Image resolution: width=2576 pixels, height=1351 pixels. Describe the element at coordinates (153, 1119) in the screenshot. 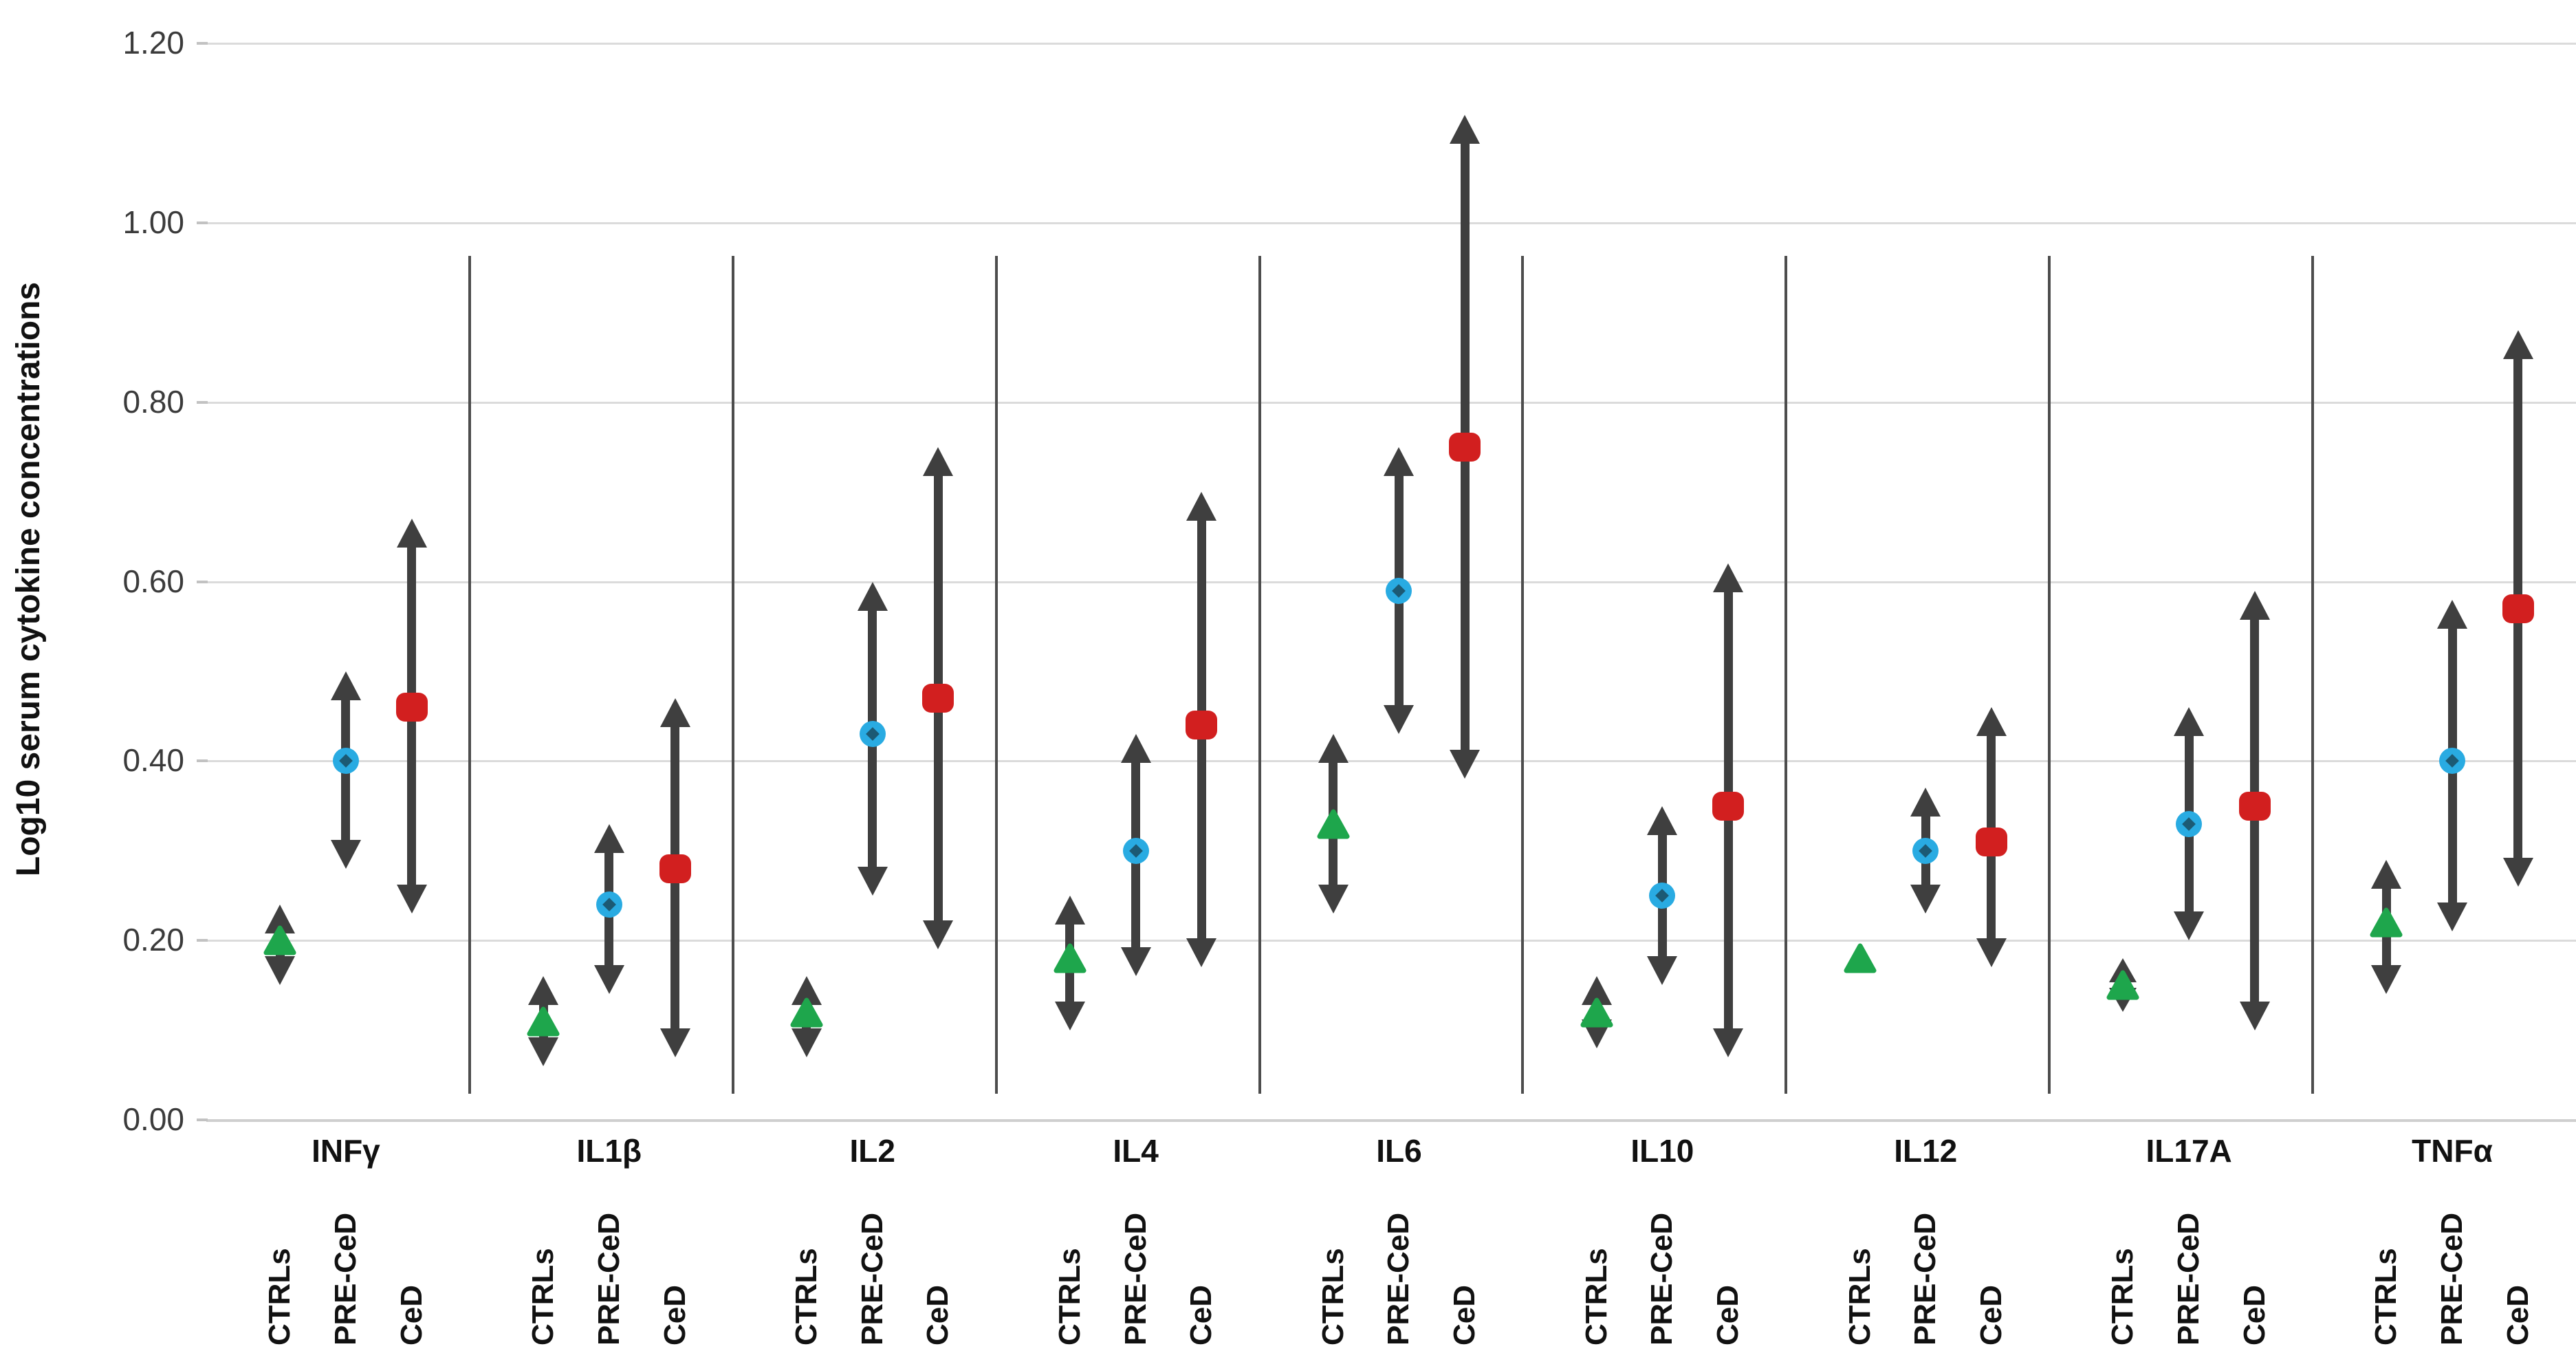

I see `y-tick-label: 0.00` at that location.